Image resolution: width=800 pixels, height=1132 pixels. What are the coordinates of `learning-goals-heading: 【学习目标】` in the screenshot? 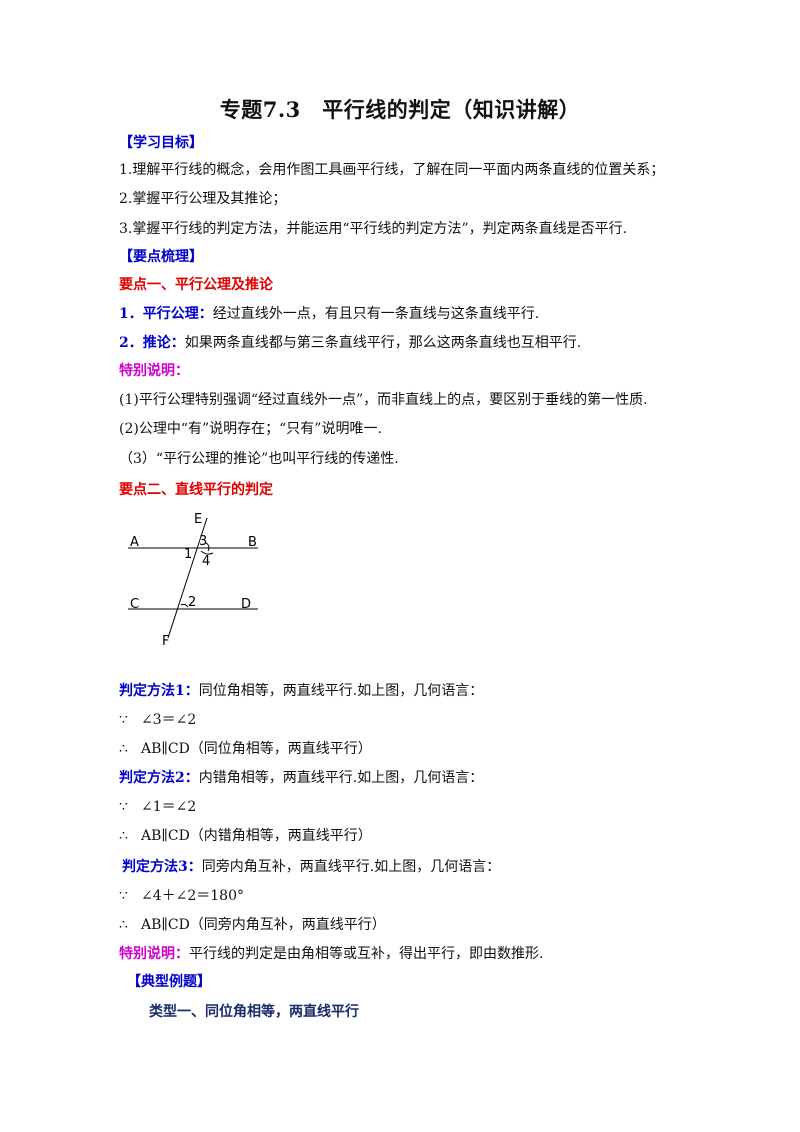 It's located at (161, 143).